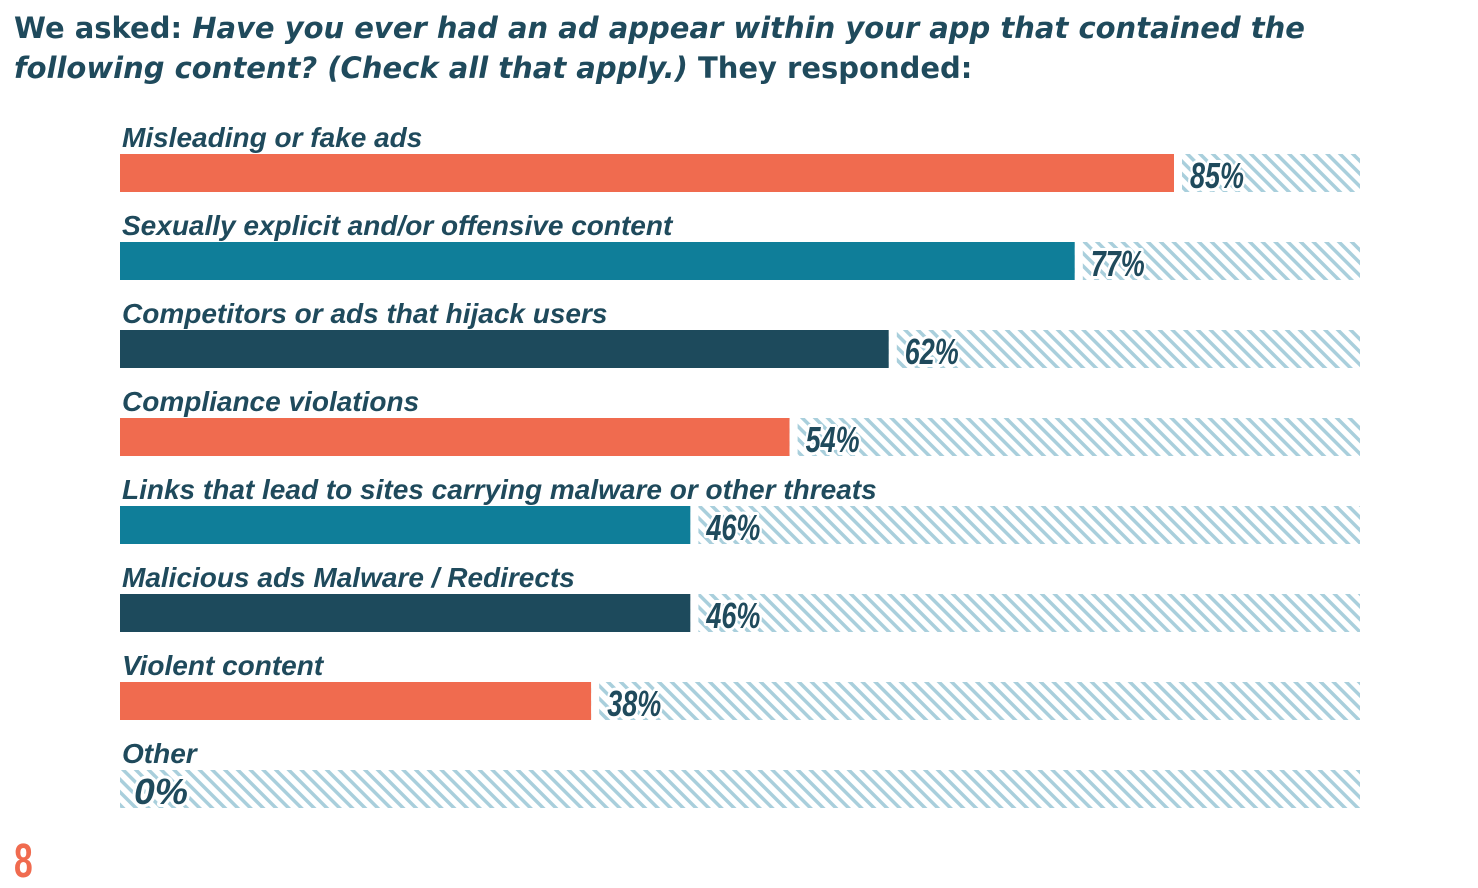  I want to click on bar-track, so click(740, 789).